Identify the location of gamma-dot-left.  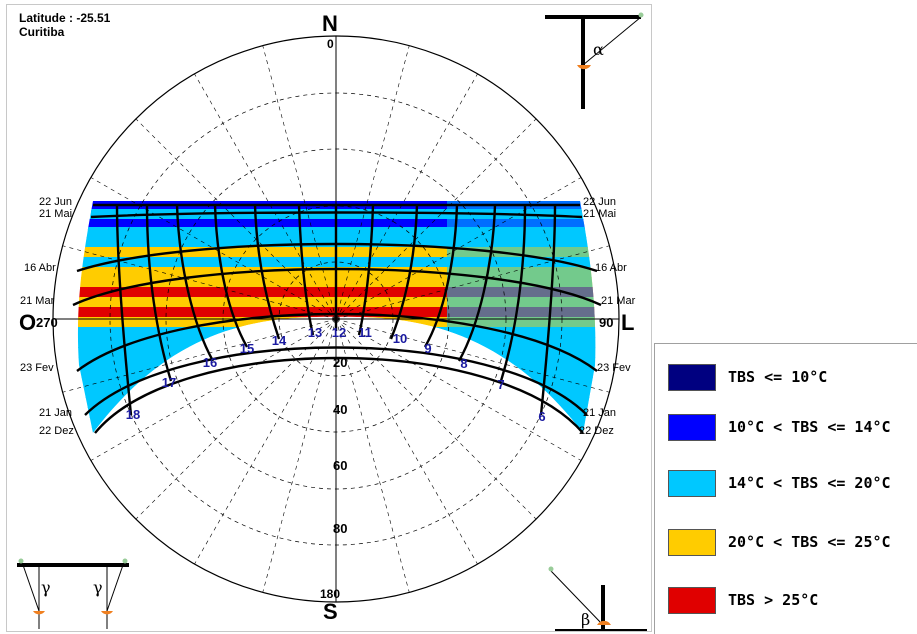
(21, 561).